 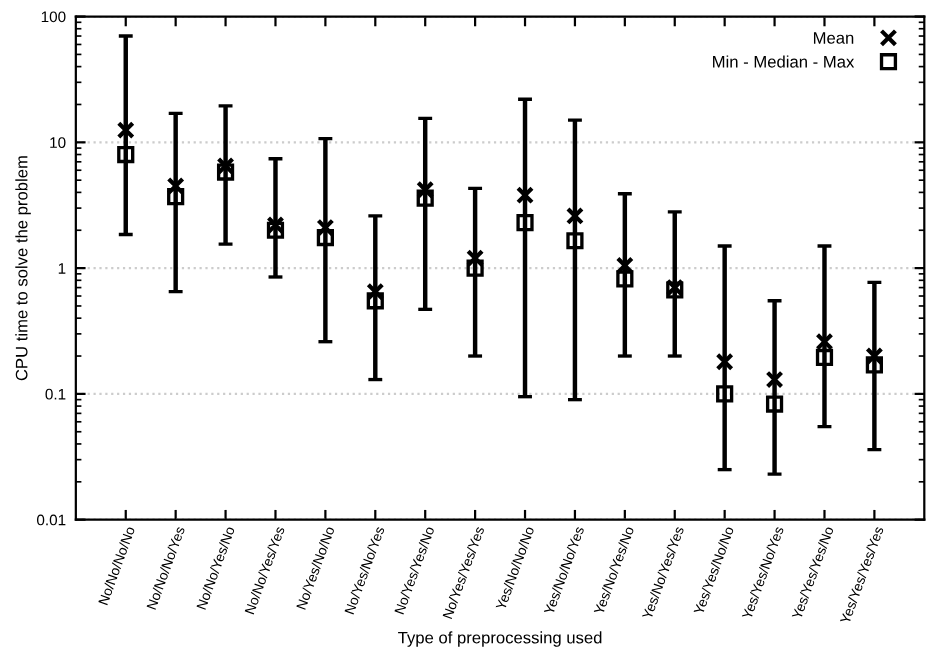 I want to click on x-axis-title: Type of preprocessing used, so click(x=500, y=639).